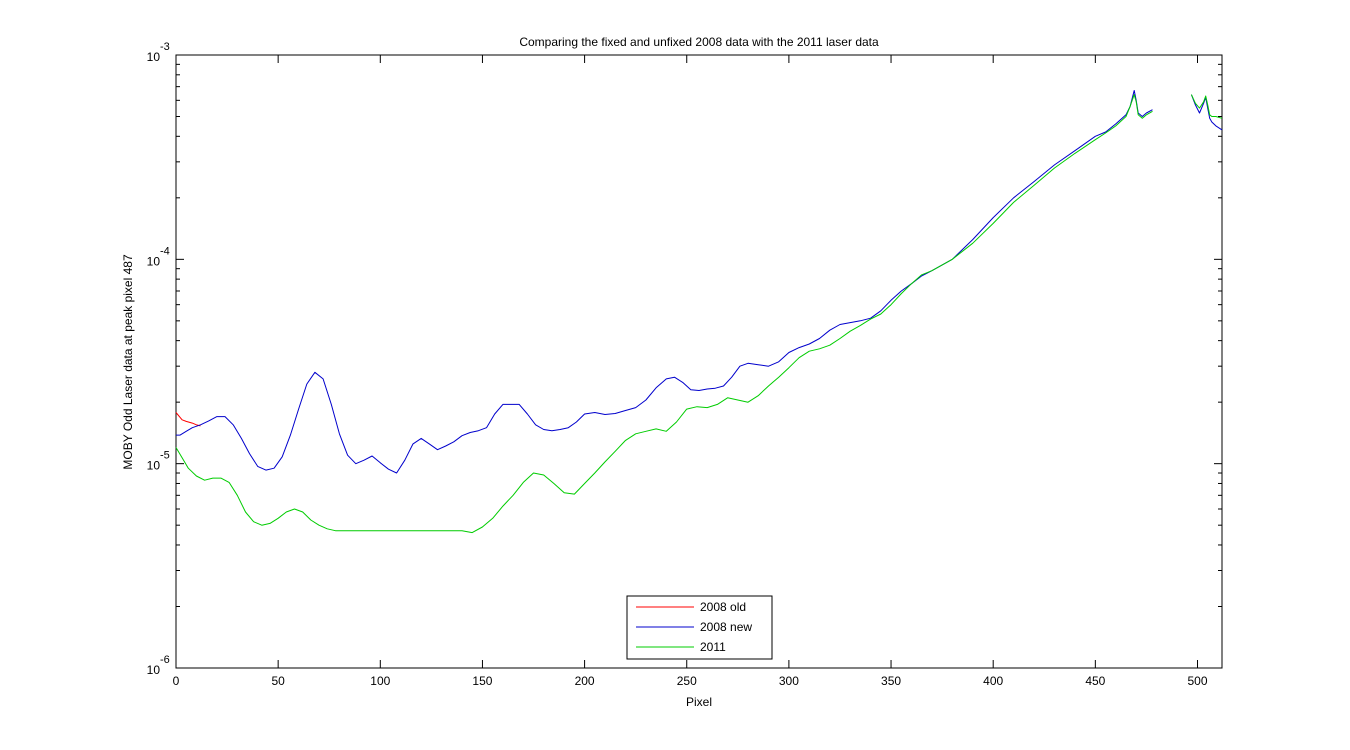  What do you see at coordinates (380, 681) in the screenshot?
I see `x-tick-label: 100` at bounding box center [380, 681].